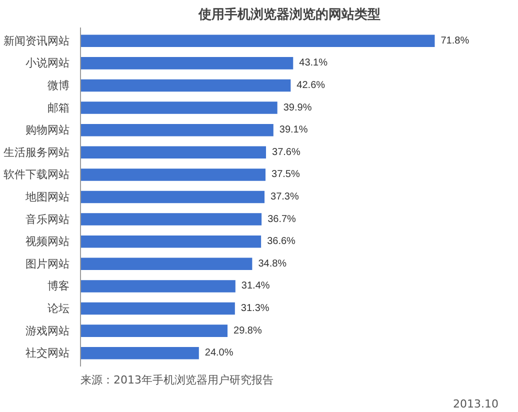 This screenshot has width=518, height=412. I want to click on y-tick-label: 微博, so click(59, 85).